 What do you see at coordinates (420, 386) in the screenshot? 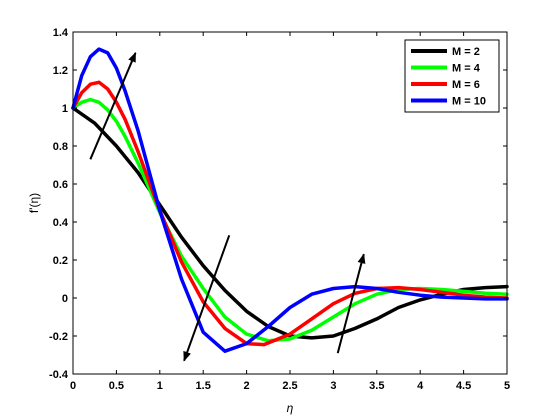
I see `x-tick-label: 4` at bounding box center [420, 386].